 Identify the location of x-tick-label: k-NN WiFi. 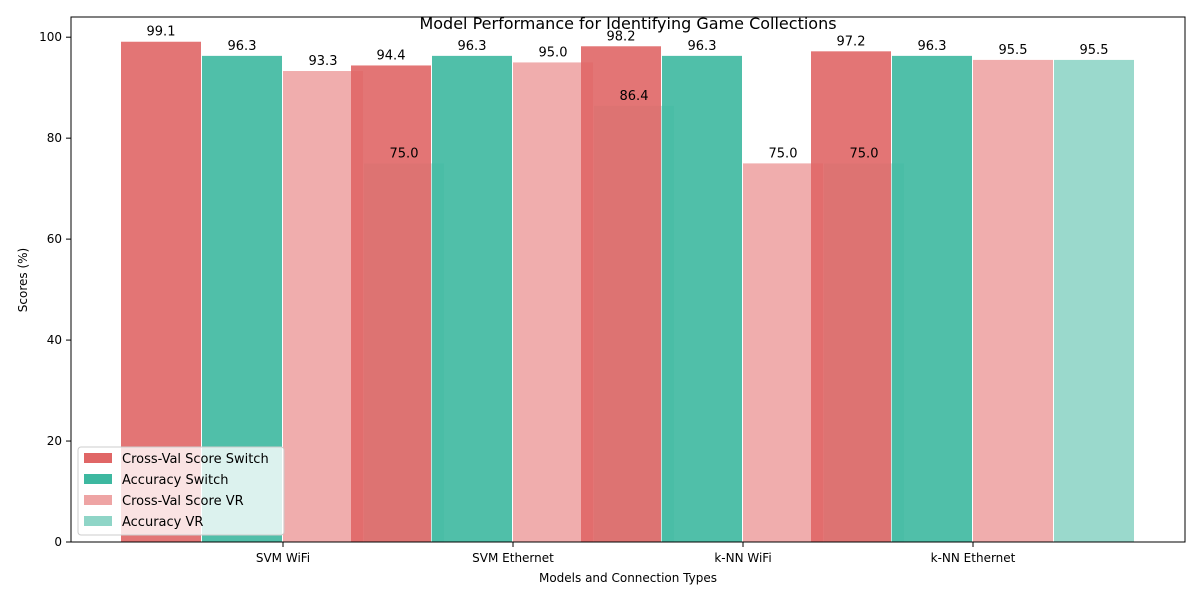
(742, 558).